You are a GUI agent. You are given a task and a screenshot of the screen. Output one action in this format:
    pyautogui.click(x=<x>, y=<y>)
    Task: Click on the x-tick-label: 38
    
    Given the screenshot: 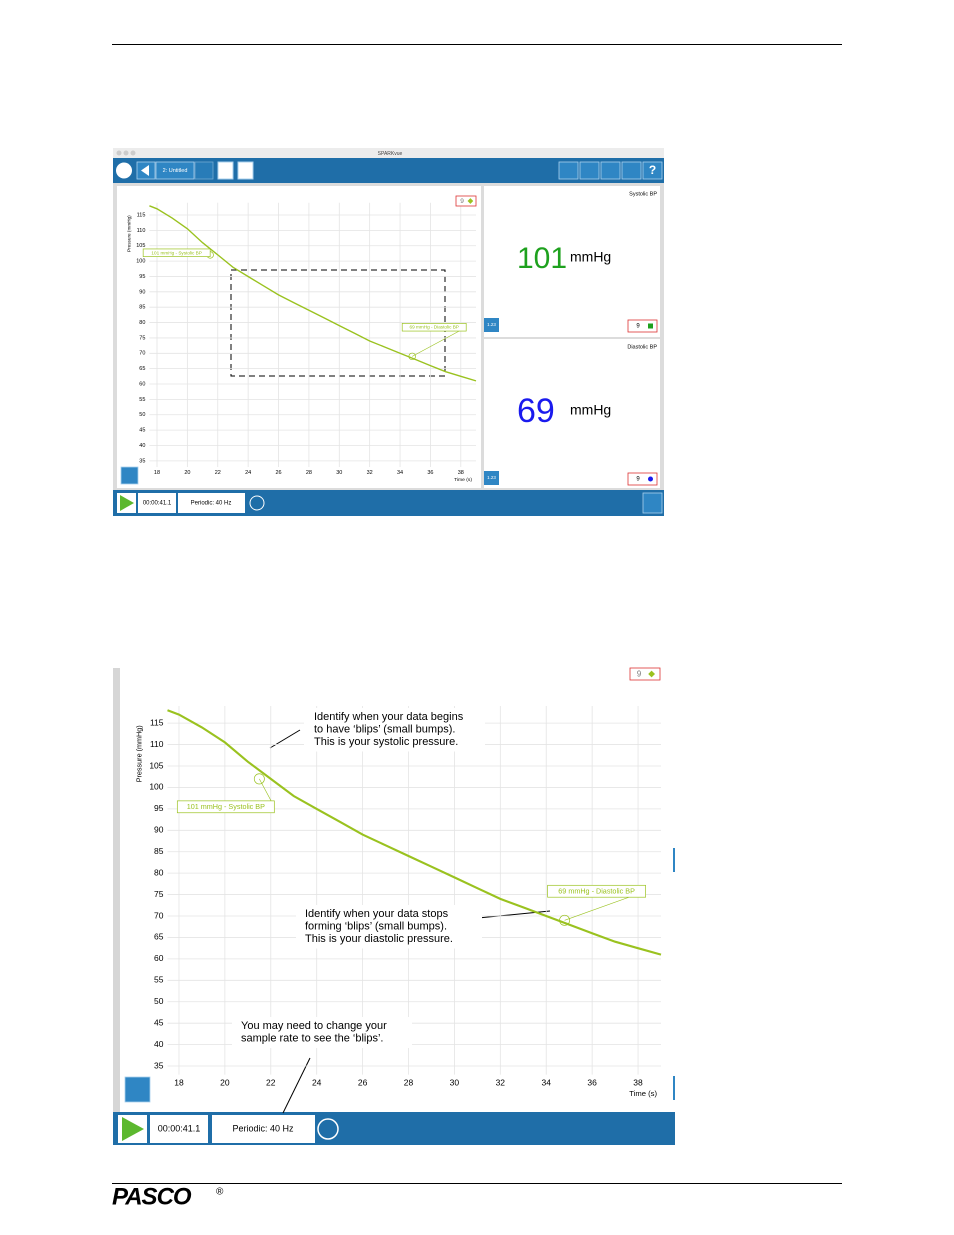 What is the action you would take?
    pyautogui.click(x=461, y=473)
    